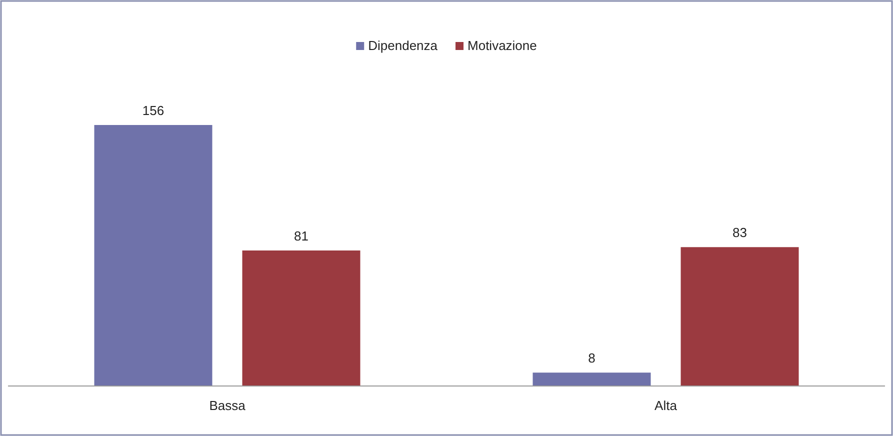 This screenshot has height=436, width=893. I want to click on data-label: 83, so click(739, 232).